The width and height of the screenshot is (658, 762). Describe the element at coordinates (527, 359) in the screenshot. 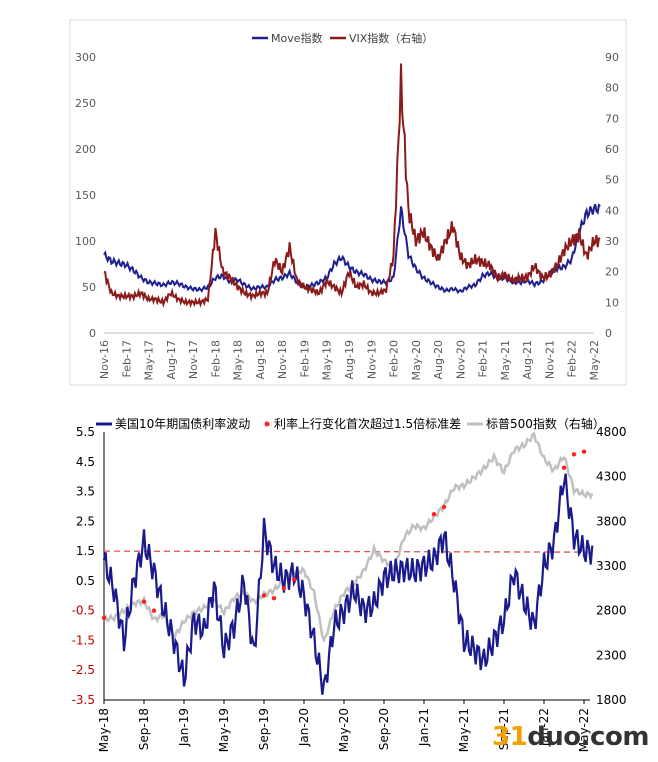

I see `chart1-xtick: Aug-21` at that location.